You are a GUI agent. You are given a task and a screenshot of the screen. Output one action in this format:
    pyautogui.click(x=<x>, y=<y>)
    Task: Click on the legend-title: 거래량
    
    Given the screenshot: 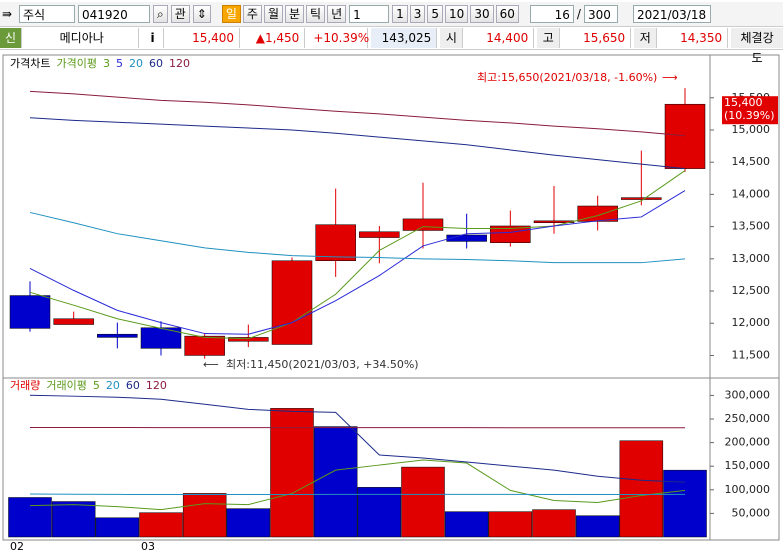 What is the action you would take?
    pyautogui.click(x=25, y=385)
    